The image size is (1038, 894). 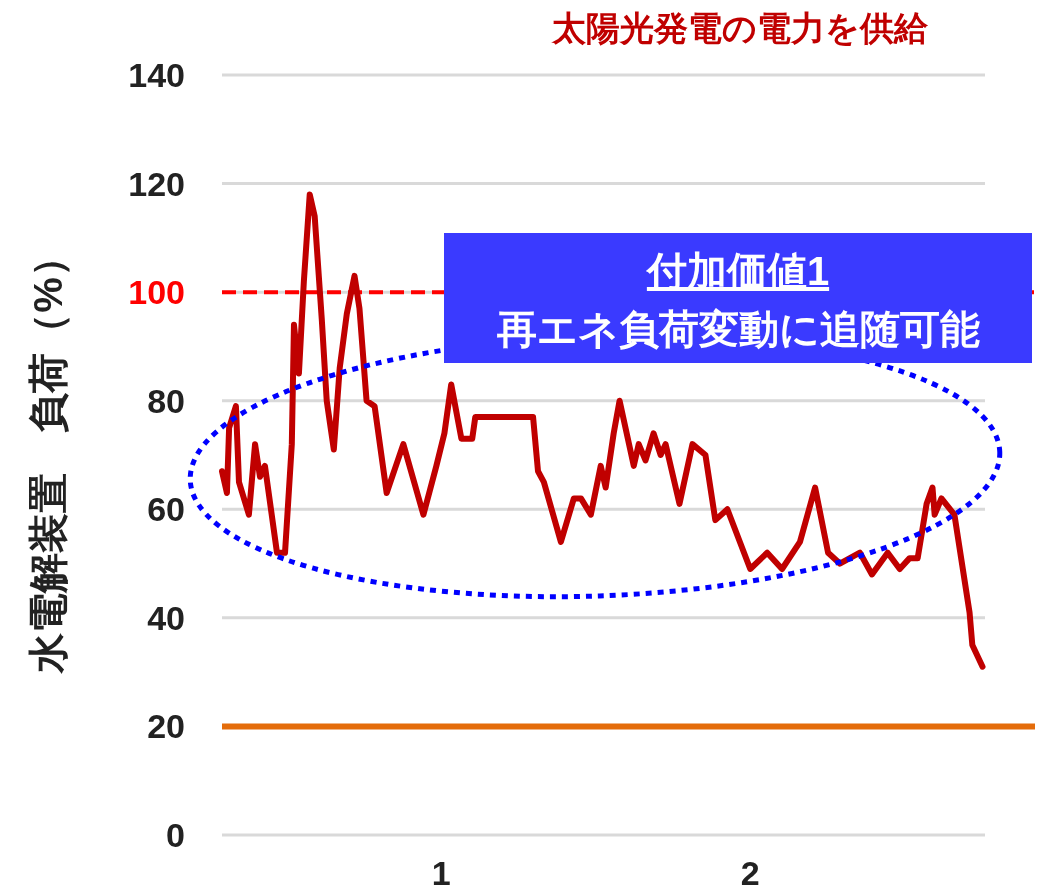 What do you see at coordinates (750, 873) in the screenshot?
I see `x-tick-label: 2` at bounding box center [750, 873].